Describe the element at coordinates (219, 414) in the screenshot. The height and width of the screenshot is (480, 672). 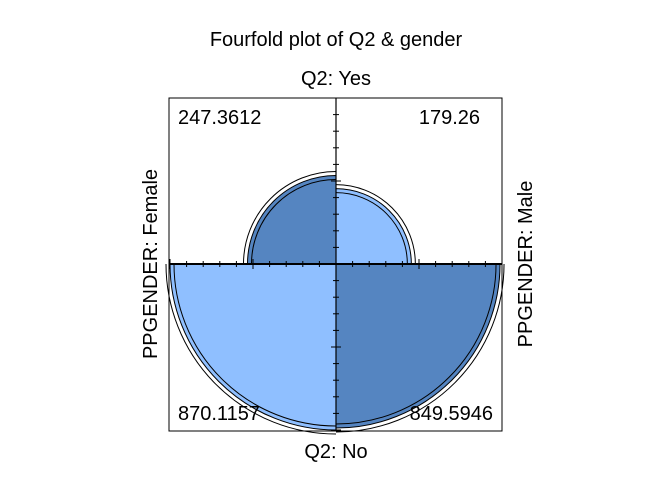
I see `cell-value-bottom-left: 870.1157` at that location.